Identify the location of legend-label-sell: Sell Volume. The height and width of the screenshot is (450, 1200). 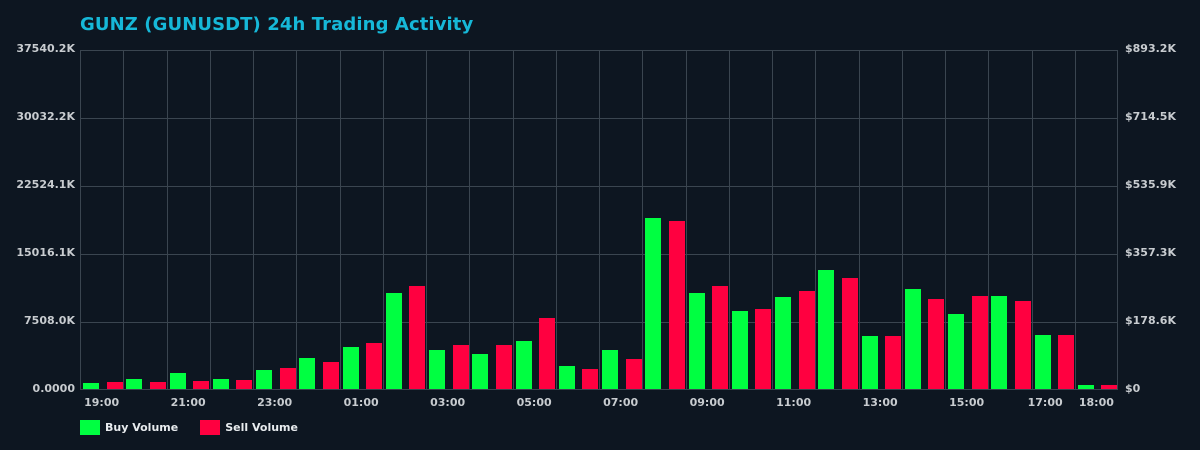
(261, 427).